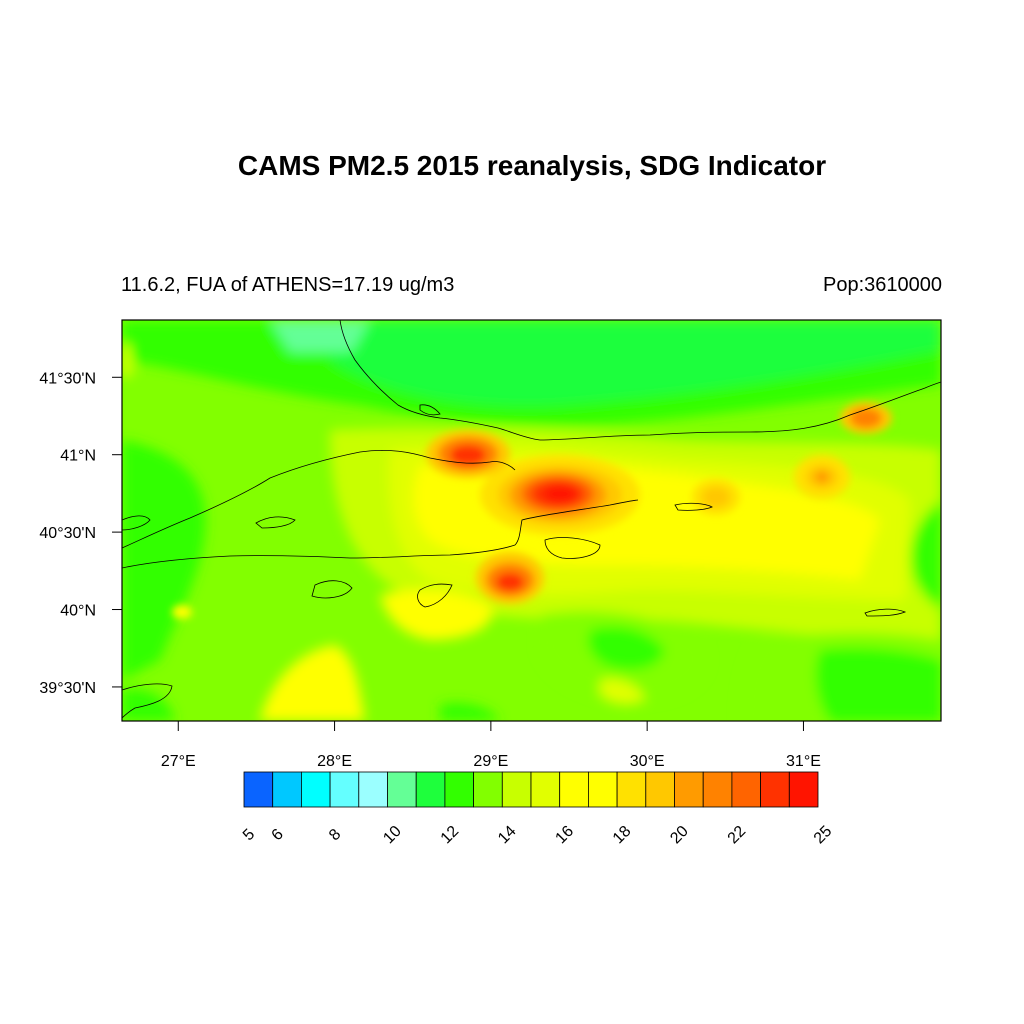 This screenshot has height=1024, width=1024. Describe the element at coordinates (67, 533) in the screenshot. I see `y-tick-label: 40°30'N` at that location.